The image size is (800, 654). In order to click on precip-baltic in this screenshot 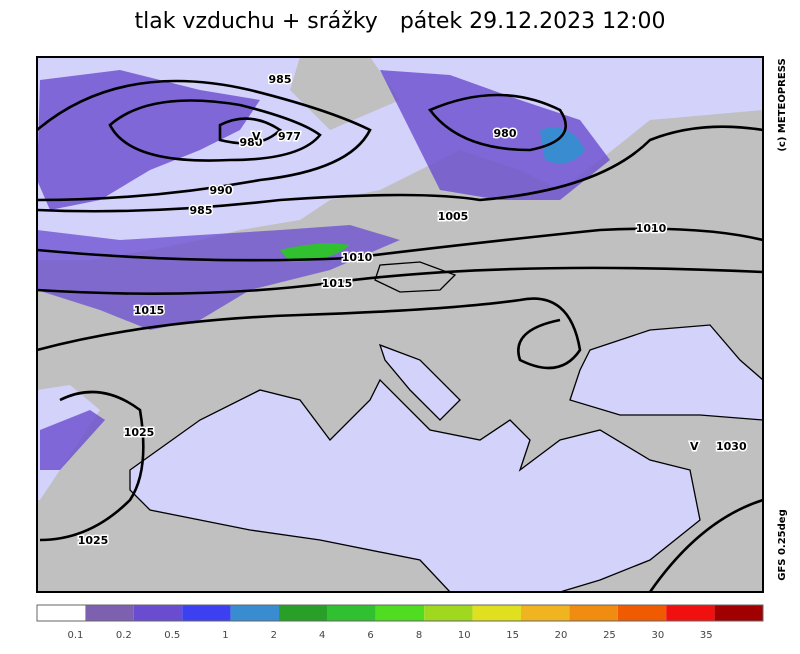, I will do `click(495, 135)`.